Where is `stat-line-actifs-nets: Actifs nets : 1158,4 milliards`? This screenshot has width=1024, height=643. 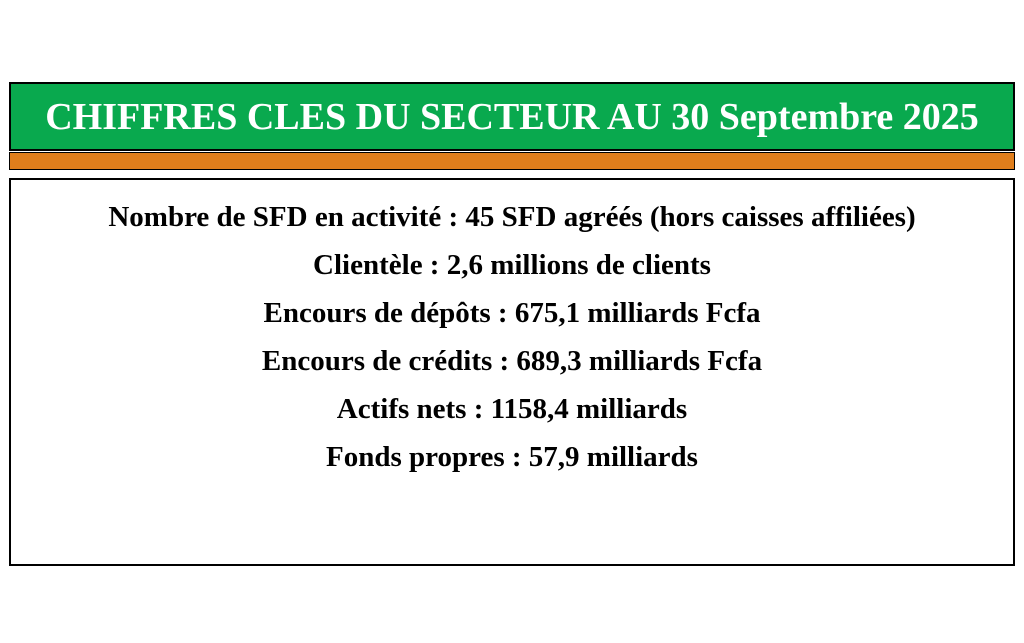 stat-line-actifs-nets: Actifs nets : 1158,4 milliards is located at coordinates (512, 409).